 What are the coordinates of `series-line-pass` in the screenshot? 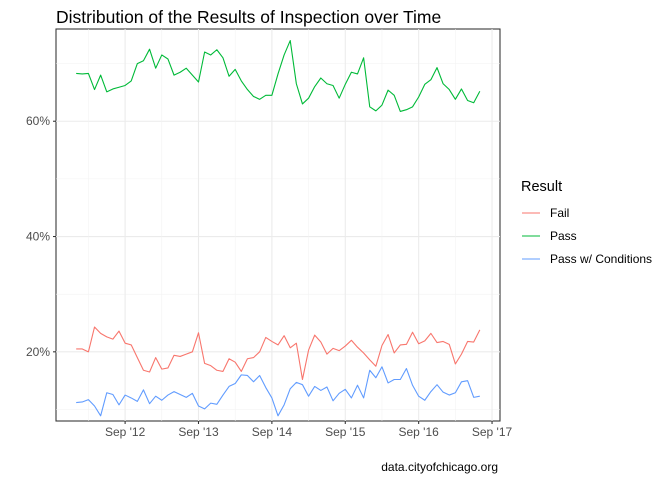 It's located at (278, 75).